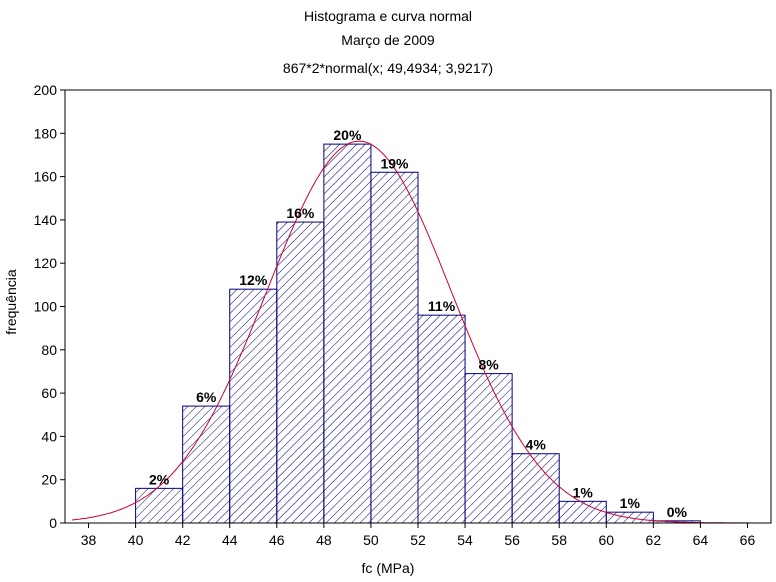 The height and width of the screenshot is (582, 776). What do you see at coordinates (183, 540) in the screenshot?
I see `x-tick-label: 42` at bounding box center [183, 540].